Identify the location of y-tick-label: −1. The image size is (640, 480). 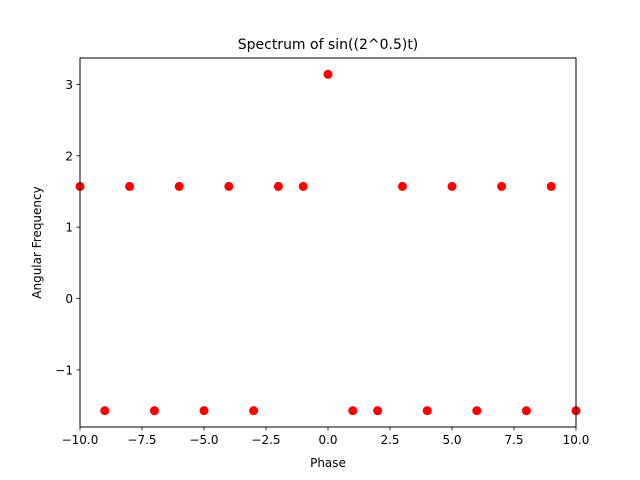
(64, 370).